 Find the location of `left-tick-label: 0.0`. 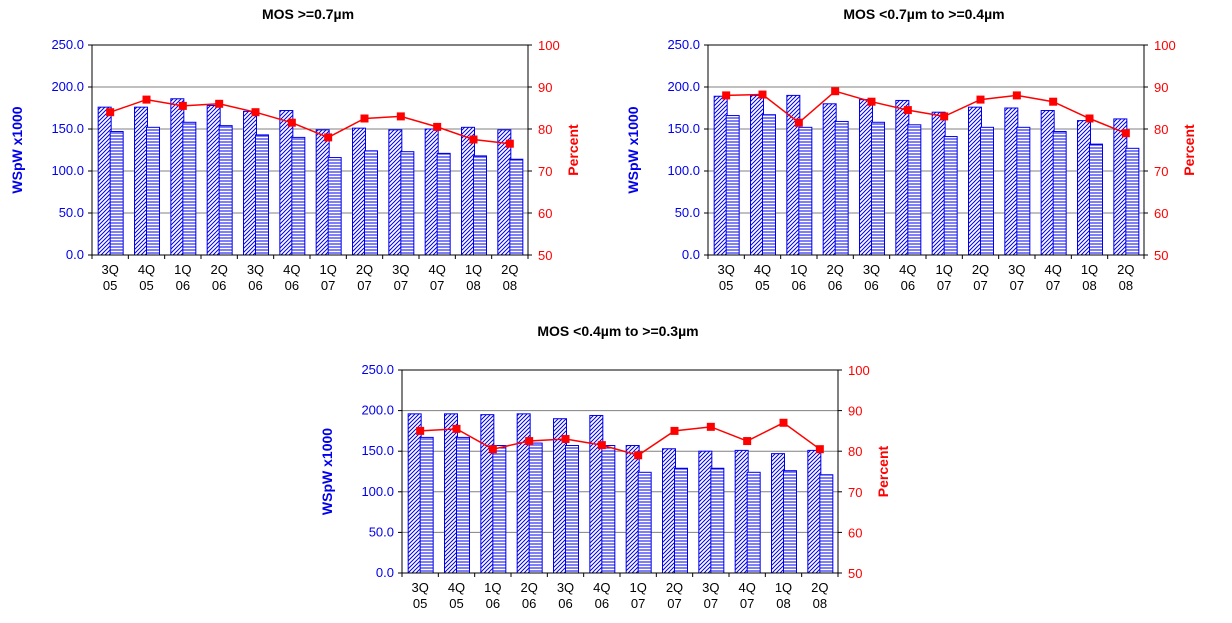

left-tick-label: 0.0 is located at coordinates (75, 254).